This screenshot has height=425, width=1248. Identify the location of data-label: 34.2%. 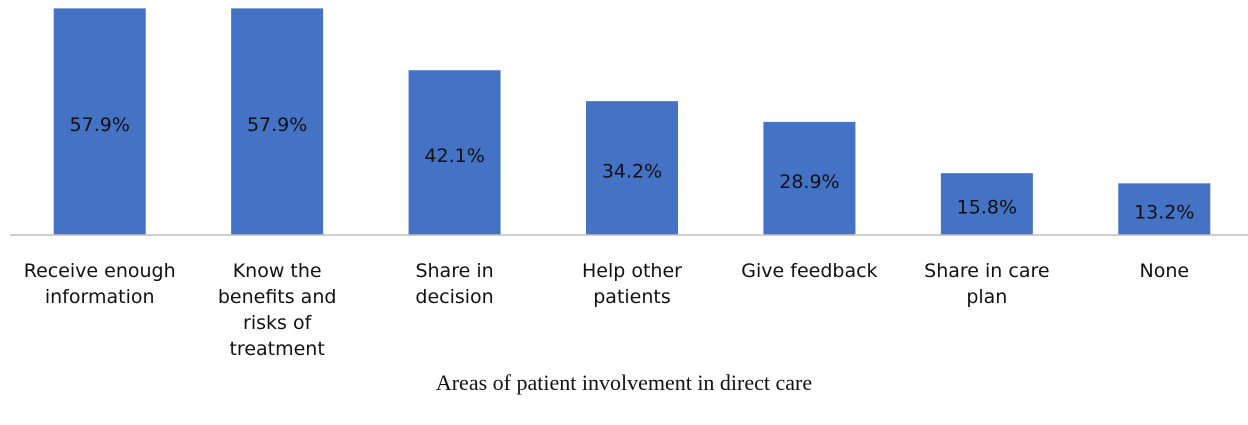
(632, 172).